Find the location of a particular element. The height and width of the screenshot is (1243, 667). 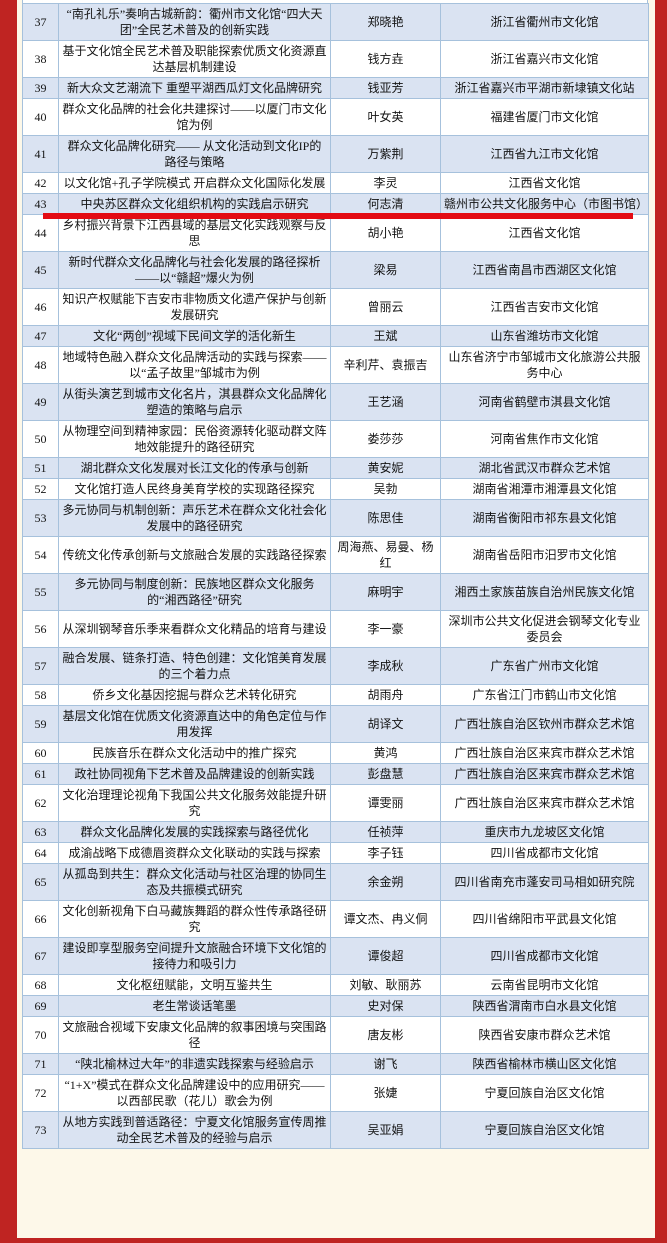

paper-title: 从孤岛到共生：群众文化活动与社区治理的协同生态及共振模式研究 is located at coordinates (194, 882).